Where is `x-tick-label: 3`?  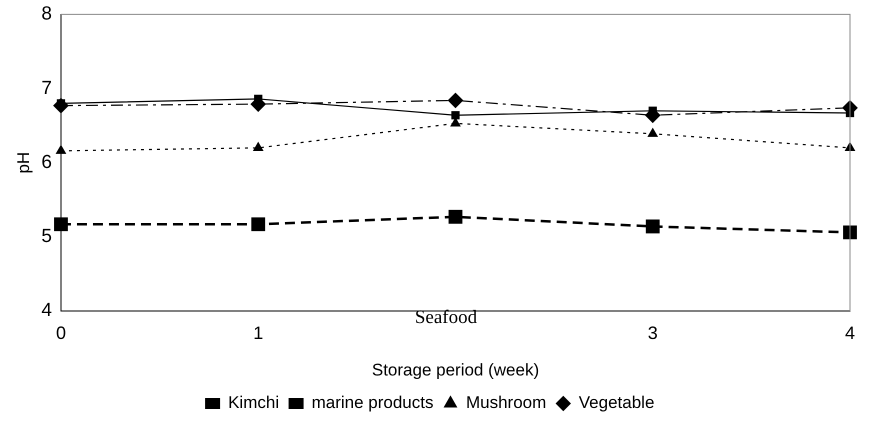
x-tick-label: 3 is located at coordinates (653, 332).